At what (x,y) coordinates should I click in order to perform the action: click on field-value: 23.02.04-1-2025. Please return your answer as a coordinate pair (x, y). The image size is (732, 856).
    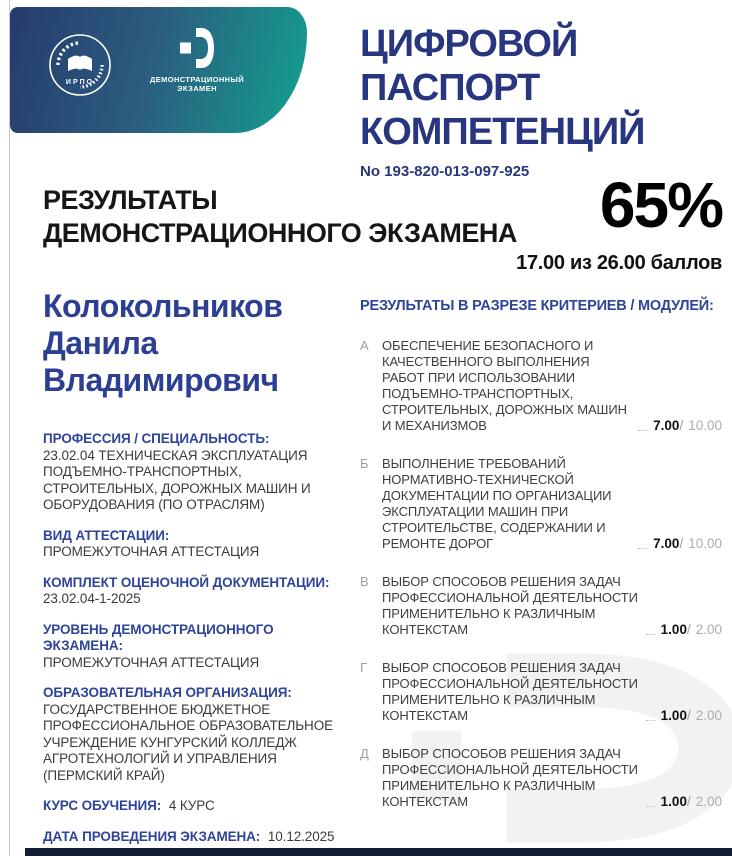
    Looking at the image, I should click on (92, 598).